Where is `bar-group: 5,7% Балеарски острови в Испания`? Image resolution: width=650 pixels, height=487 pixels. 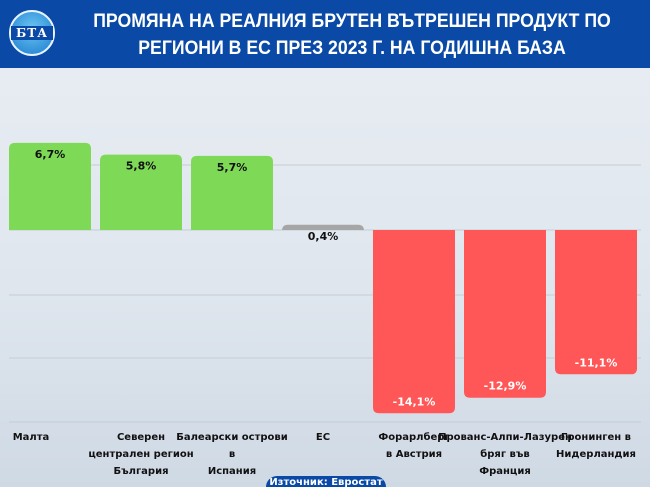 bar-group: 5,7% Балеарски острови в Испания is located at coordinates (232, 316).